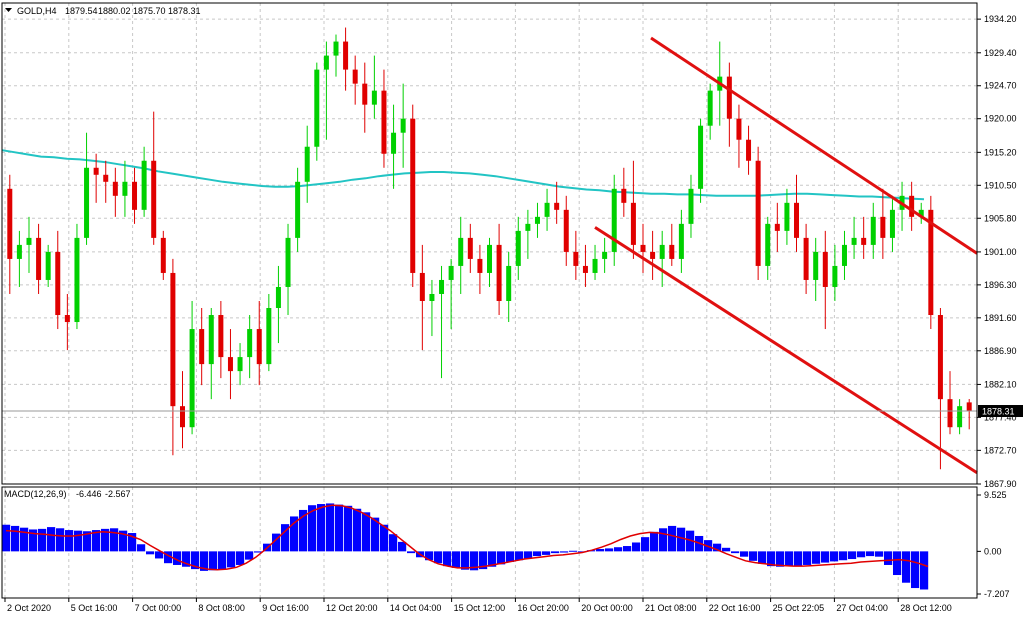 The height and width of the screenshot is (620, 1024). Describe the element at coordinates (416, 608) in the screenshot. I see `x-tick-label: 14 Oct 04:00` at that location.